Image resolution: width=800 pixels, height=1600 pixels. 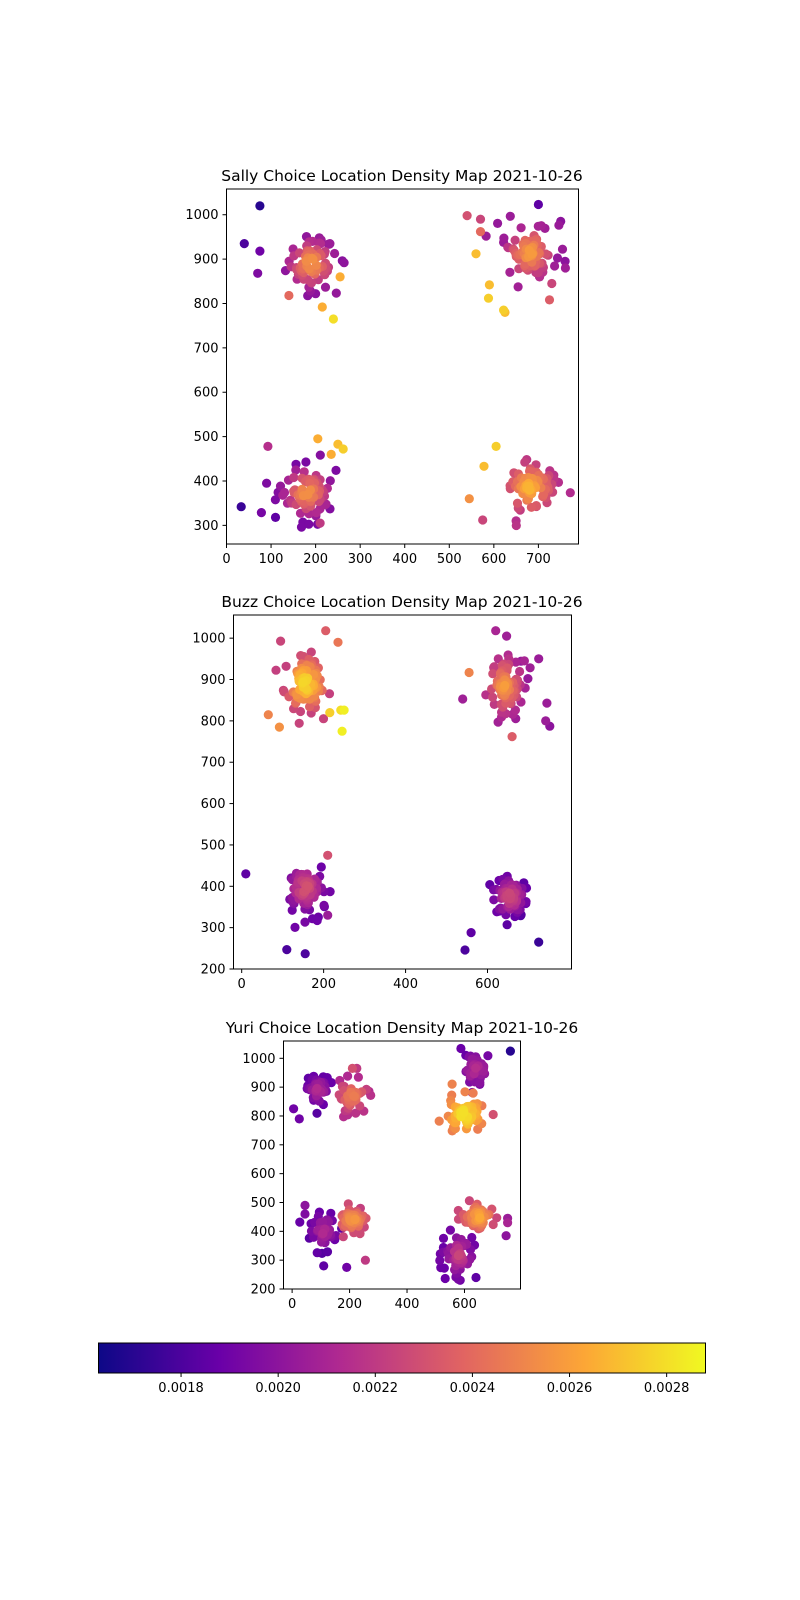 I want to click on sally-x-tick-label: 0, so click(x=226, y=559).